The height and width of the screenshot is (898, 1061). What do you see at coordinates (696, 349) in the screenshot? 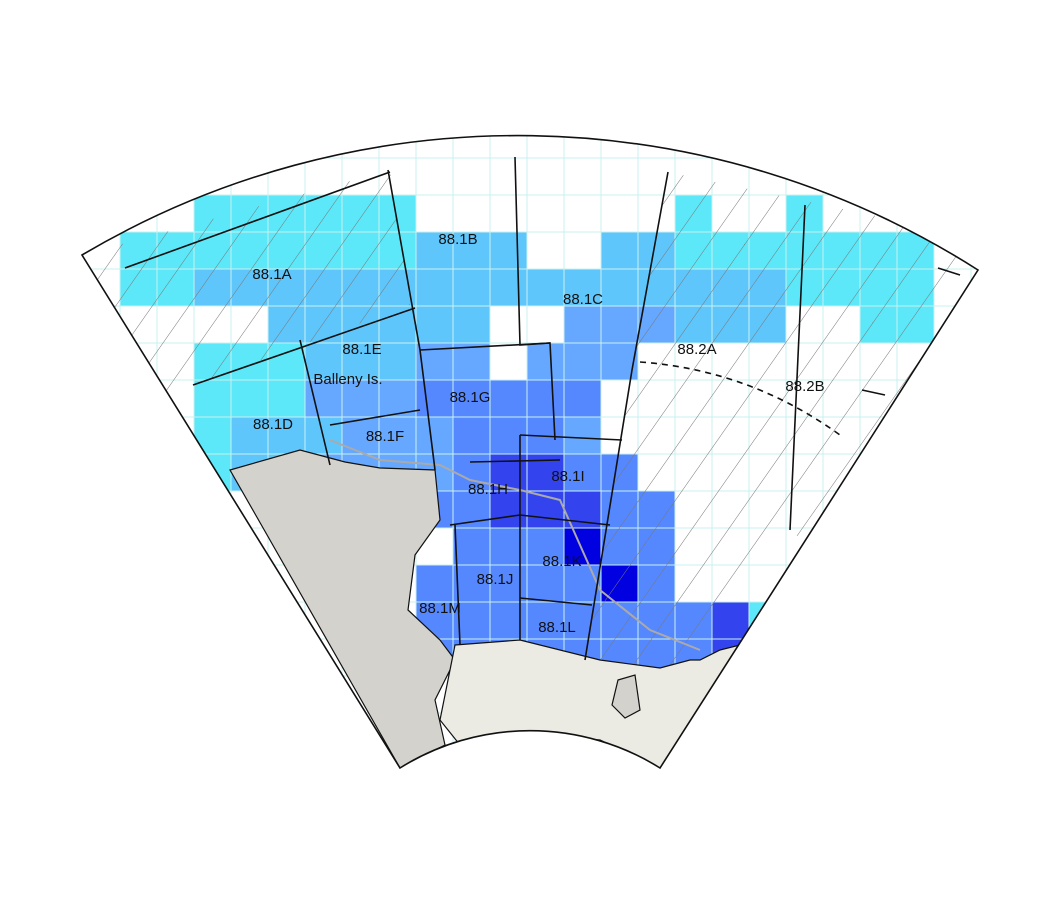
I see `region-label: 88.2A` at bounding box center [696, 349].